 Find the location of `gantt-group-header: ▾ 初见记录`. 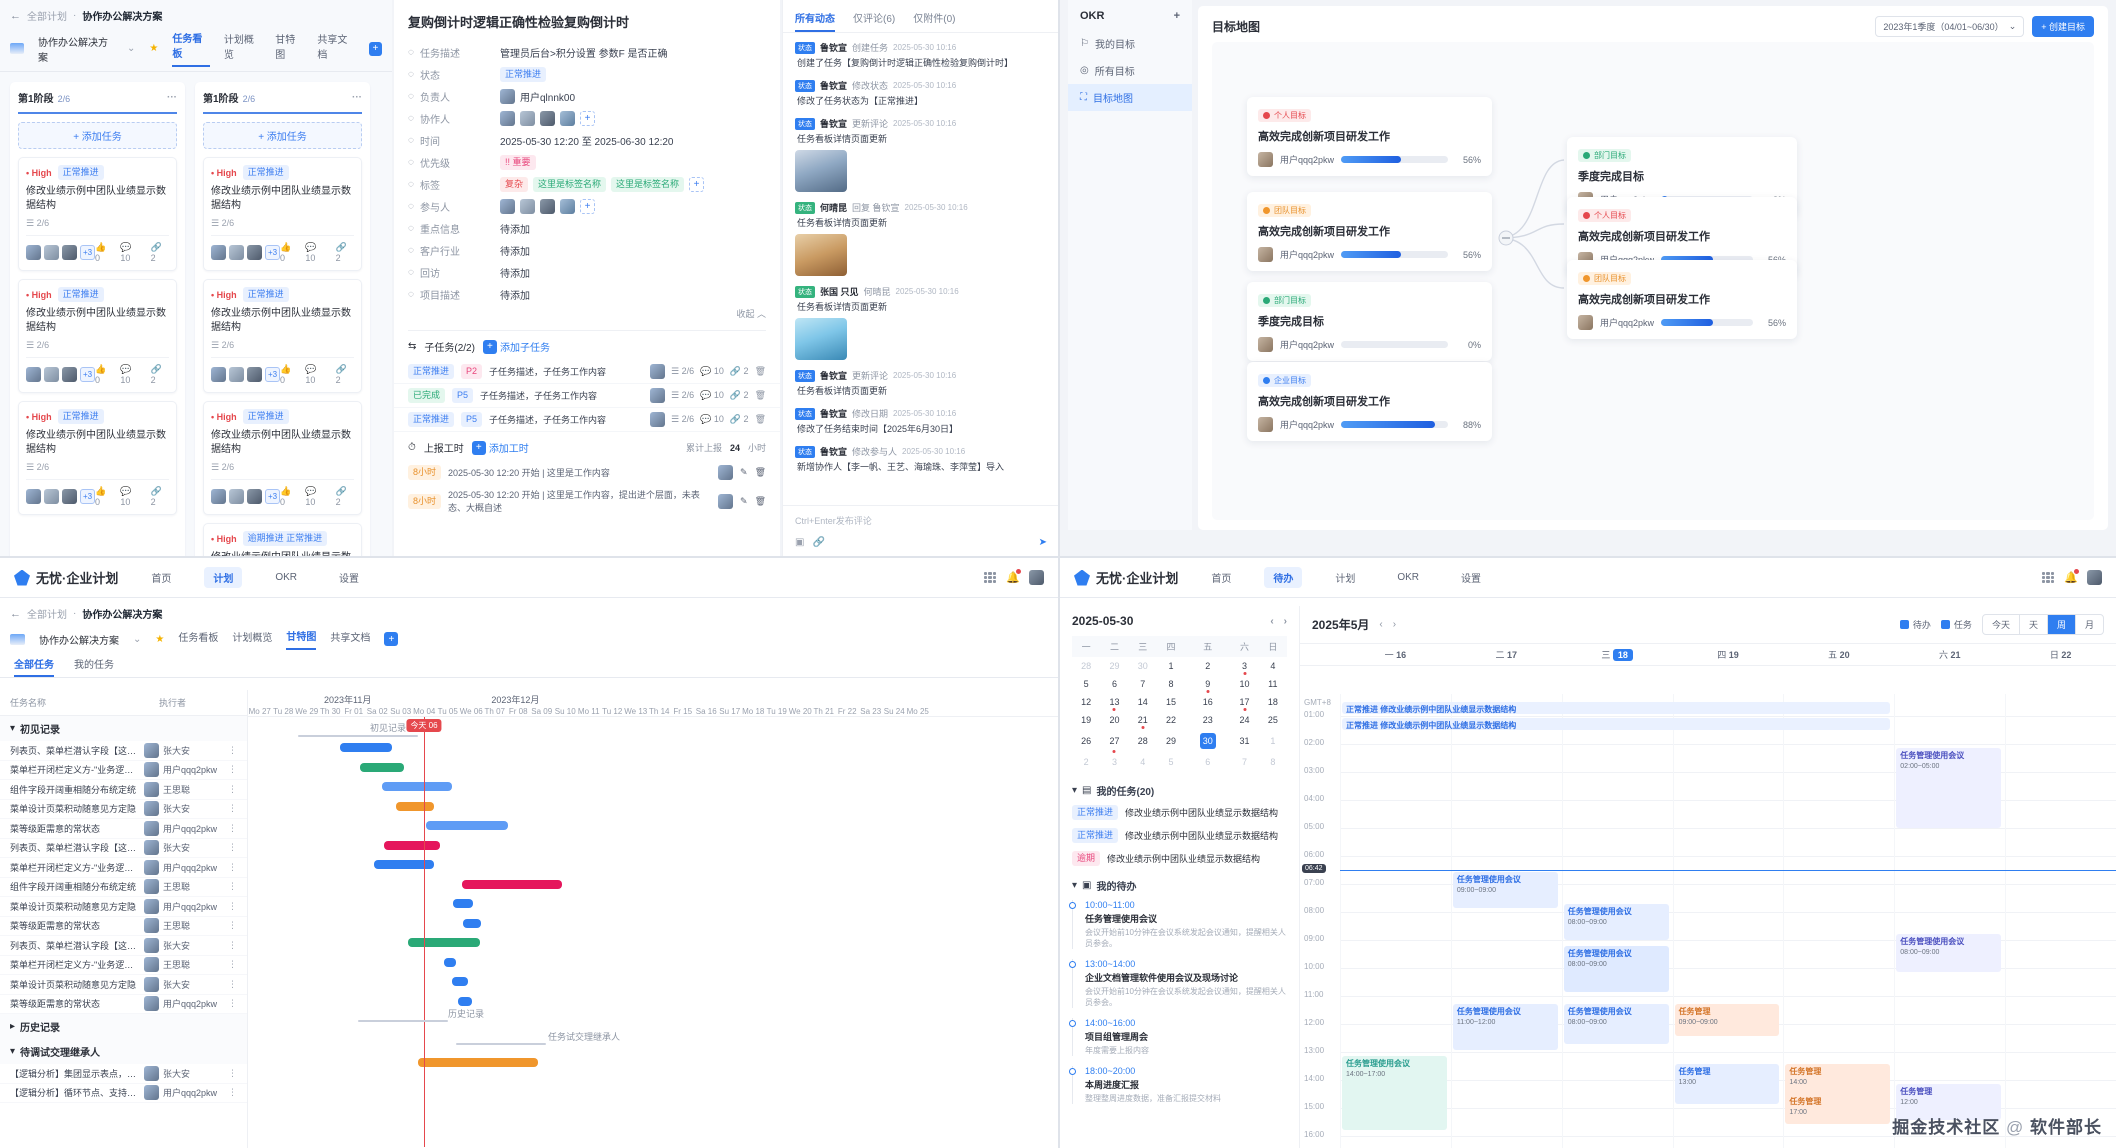

gantt-group-header: ▾ 初见记录 is located at coordinates (123, 728).